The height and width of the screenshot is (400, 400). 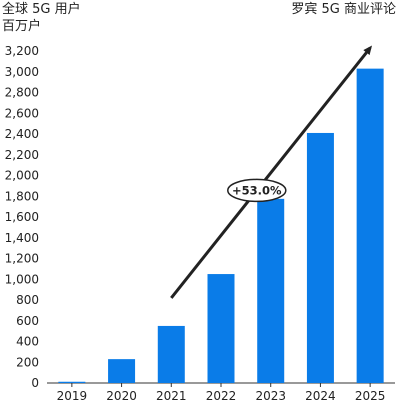 I want to click on y-tick-label: 2,400, so click(x=22, y=134).